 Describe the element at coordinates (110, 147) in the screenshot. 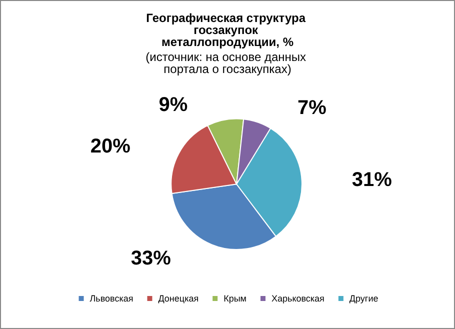

I see `data-label: 20%` at that location.